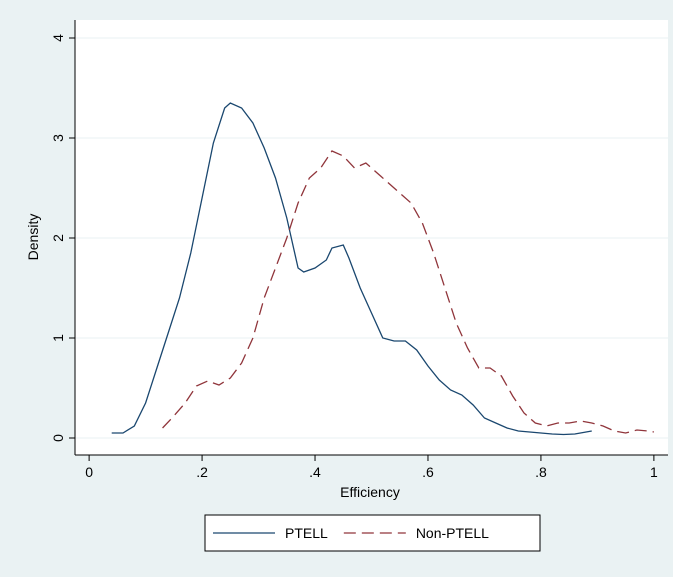  Describe the element at coordinates (315, 472) in the screenshot. I see `x-tick-label: .4` at that location.